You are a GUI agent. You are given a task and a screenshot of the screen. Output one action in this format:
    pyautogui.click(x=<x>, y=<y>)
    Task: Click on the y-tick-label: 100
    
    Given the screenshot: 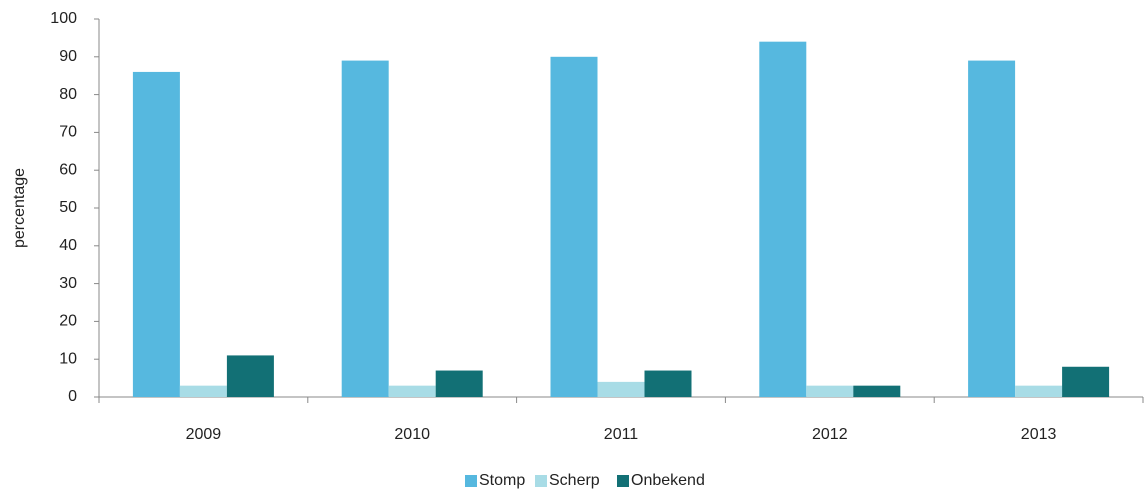 What is the action you would take?
    pyautogui.click(x=63, y=18)
    